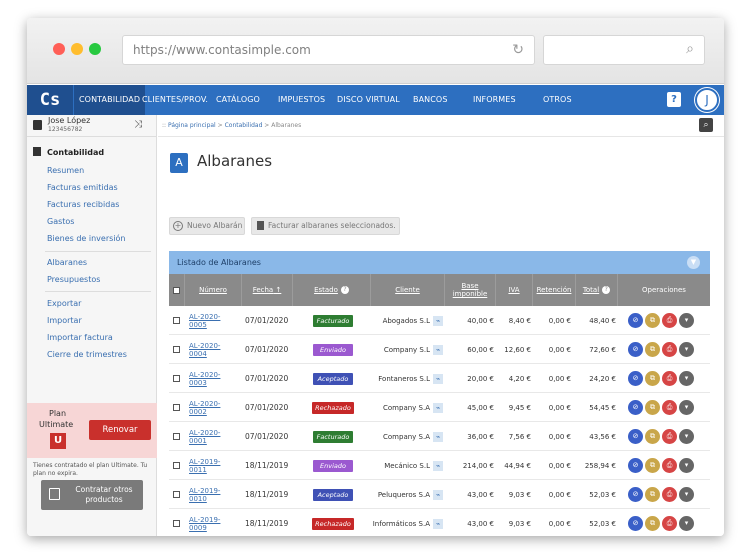 The width and height of the screenshot is (750, 552). I want to click on invoice-selected-button: Facturar albaranes seleccionados., so click(325, 226).